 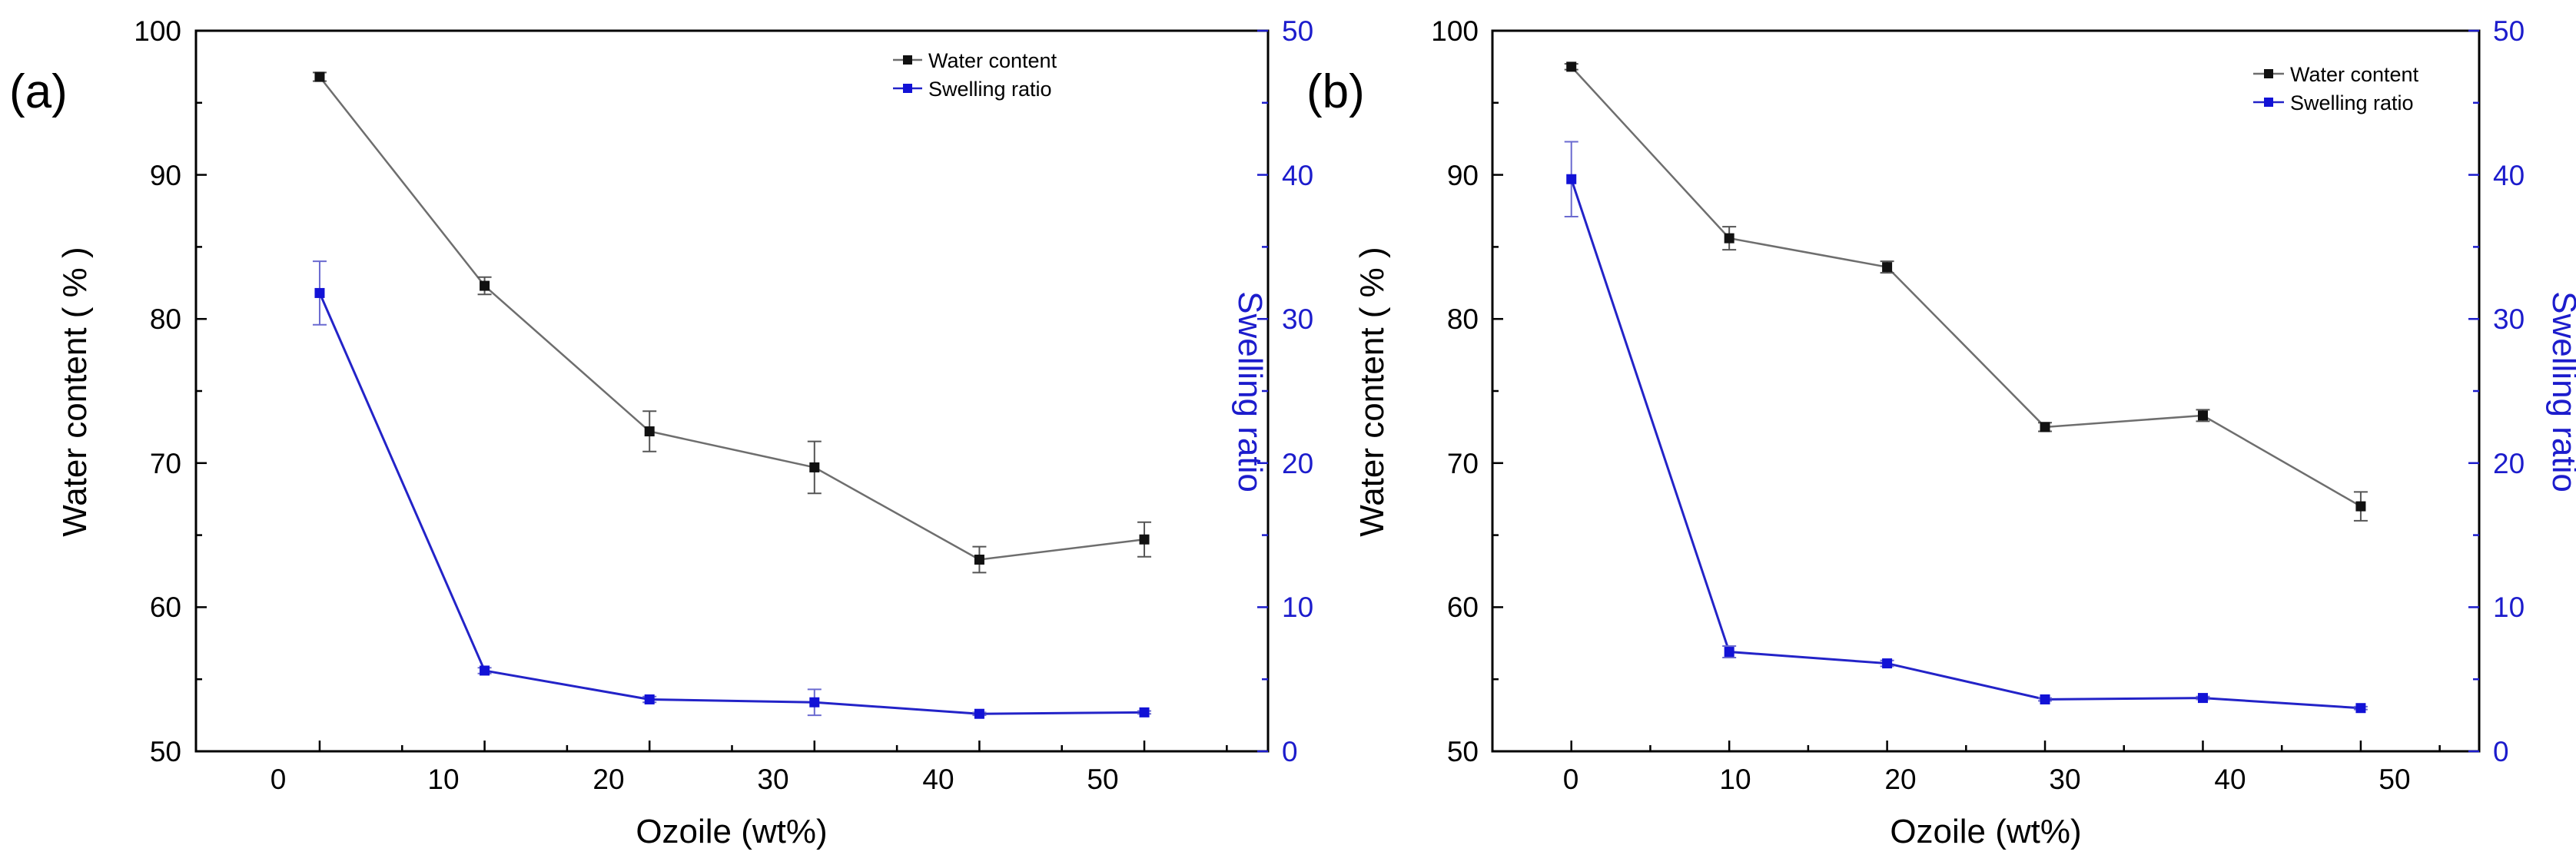 What do you see at coordinates (279, 779) in the screenshot?
I see `panel-a-x-tick-label: 0` at bounding box center [279, 779].